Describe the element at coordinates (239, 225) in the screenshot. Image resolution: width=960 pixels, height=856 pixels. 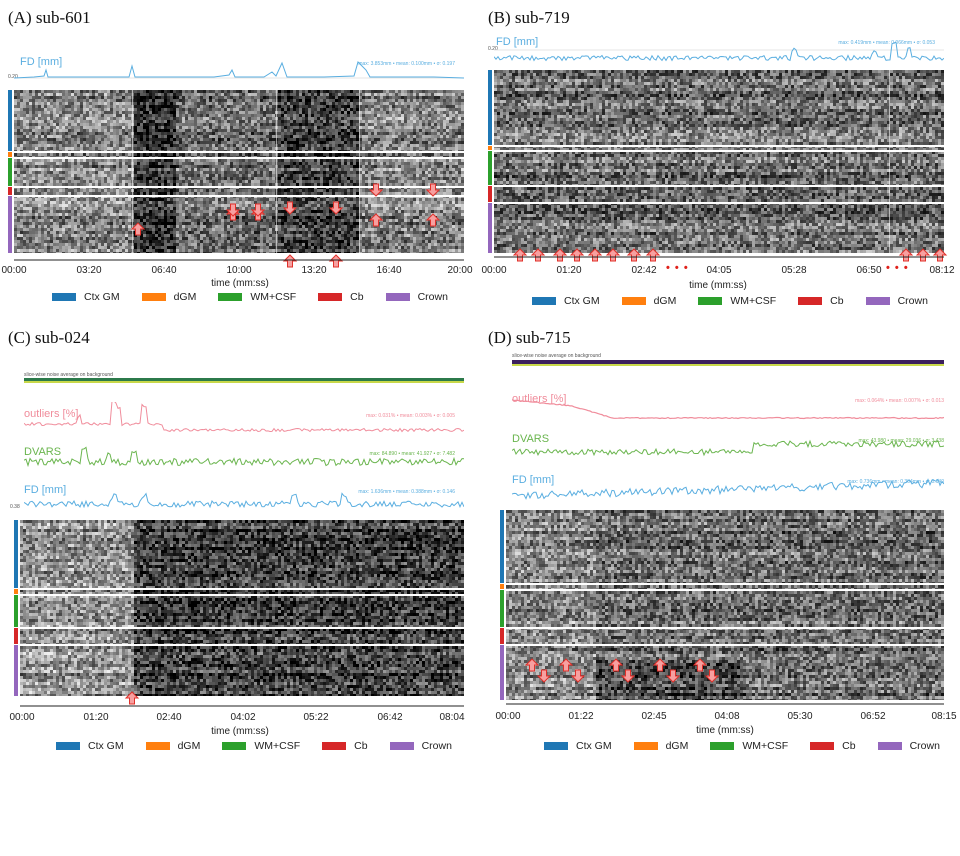
I see `panel-a-arrows` at that location.